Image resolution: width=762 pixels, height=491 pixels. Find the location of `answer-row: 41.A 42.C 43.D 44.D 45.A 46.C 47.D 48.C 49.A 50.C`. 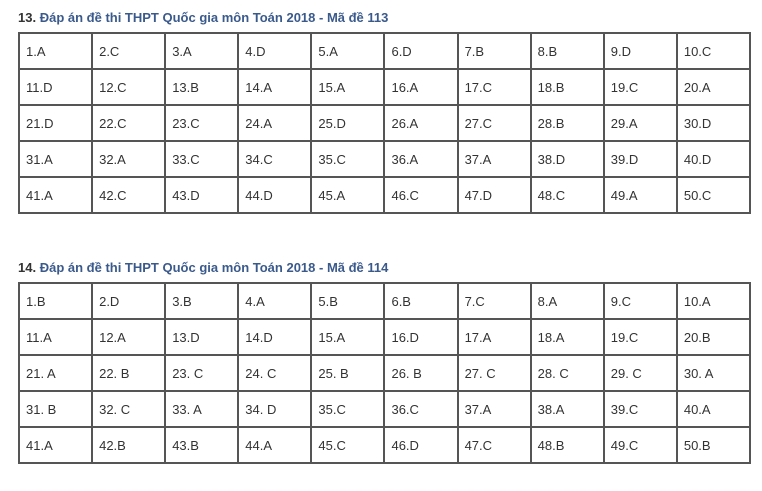

answer-row: 41.A 42.C 43.D 44.D 45.A 46.C 47.D 48.C 49.A 50.C is located at coordinates (384, 195).